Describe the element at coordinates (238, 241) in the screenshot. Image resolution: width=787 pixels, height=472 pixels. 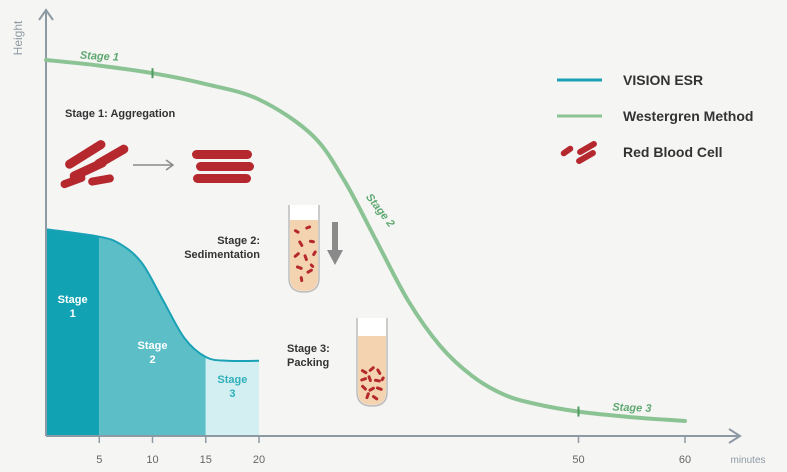
I see `stage-2-sedimentation-label-line-1: Stage 2:` at that location.